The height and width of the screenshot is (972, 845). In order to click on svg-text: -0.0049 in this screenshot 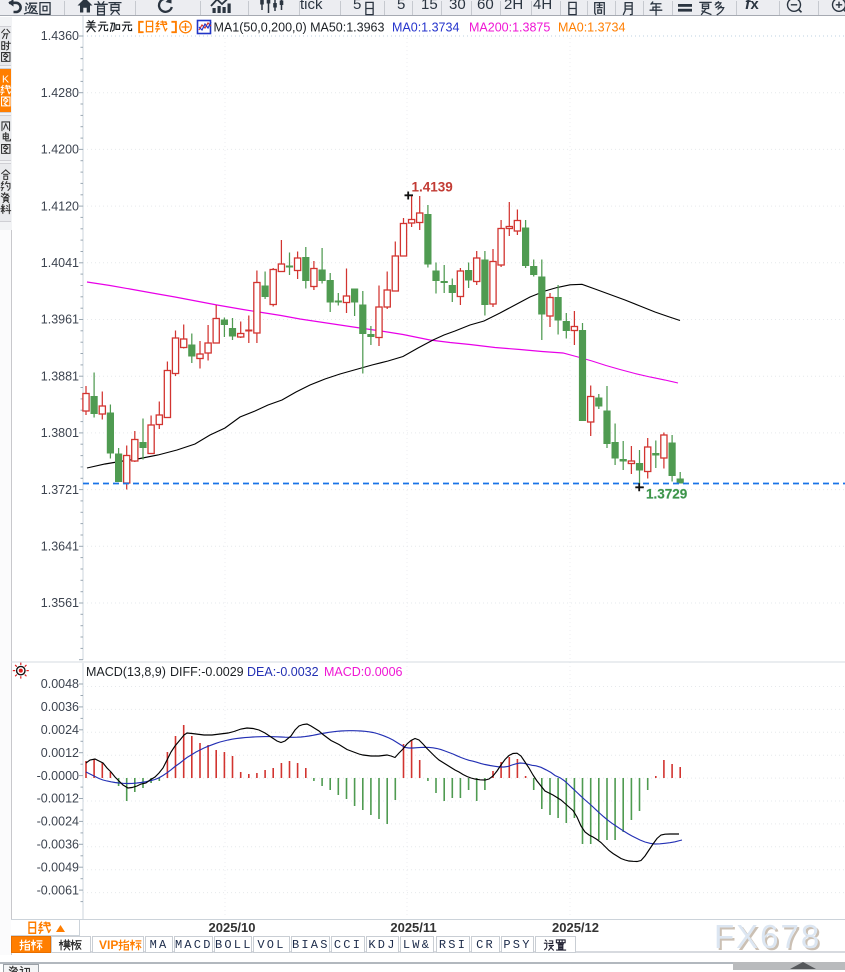, I will do `click(58, 867)`.